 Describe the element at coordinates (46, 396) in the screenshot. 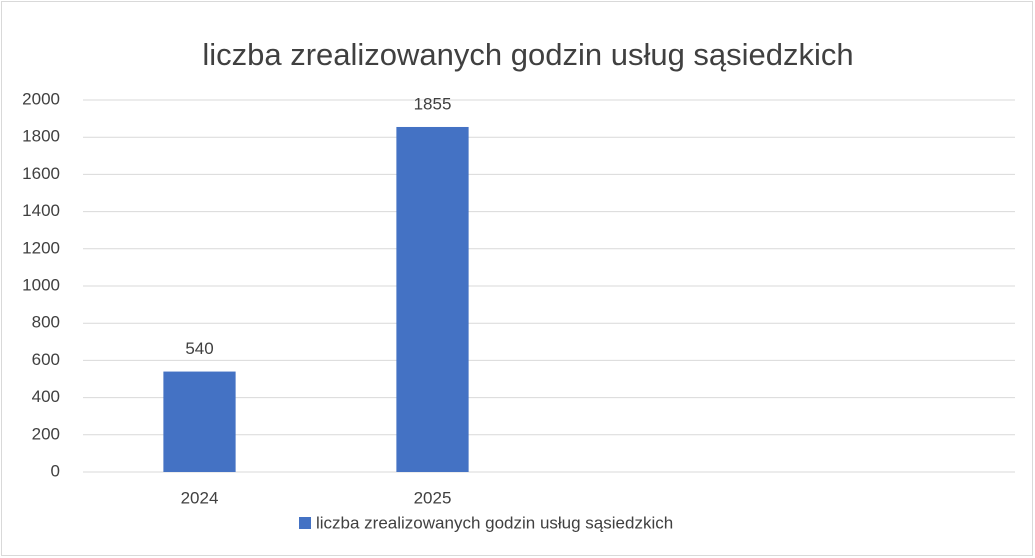

I see `y-tick-label: 400` at that location.